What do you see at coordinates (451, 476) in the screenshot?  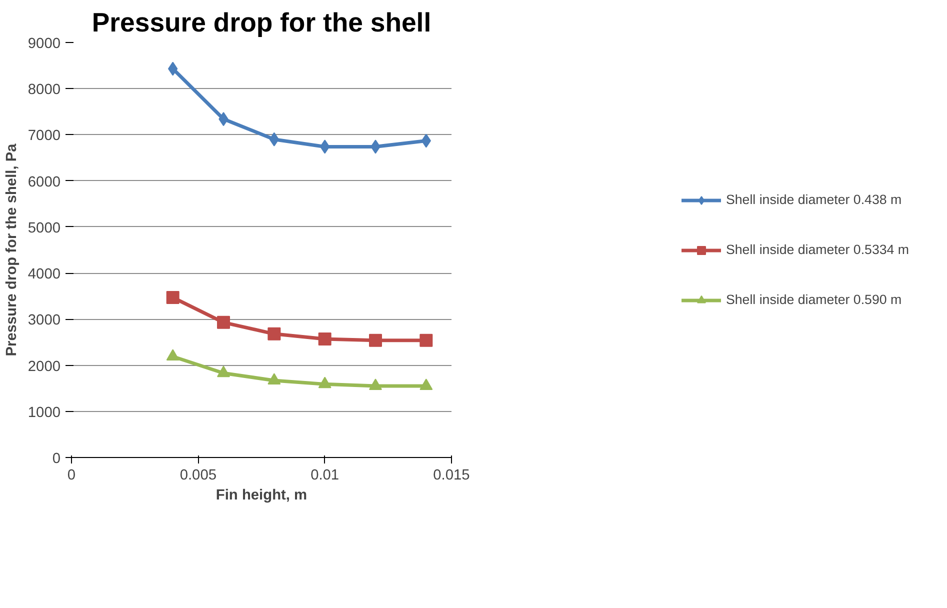 I see `x-tick-label: 0.015` at bounding box center [451, 476].